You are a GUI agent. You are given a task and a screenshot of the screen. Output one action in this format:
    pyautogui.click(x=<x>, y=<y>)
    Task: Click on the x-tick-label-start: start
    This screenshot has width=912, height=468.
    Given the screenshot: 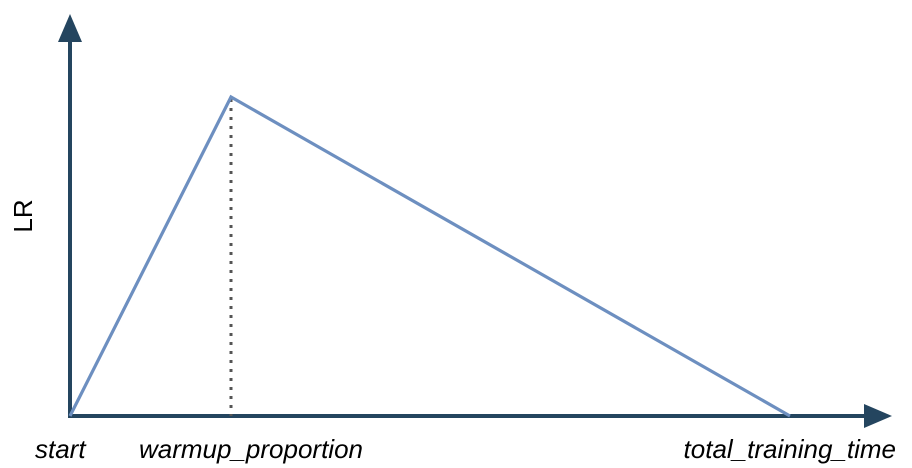 What is the action you would take?
    pyautogui.click(x=61, y=449)
    